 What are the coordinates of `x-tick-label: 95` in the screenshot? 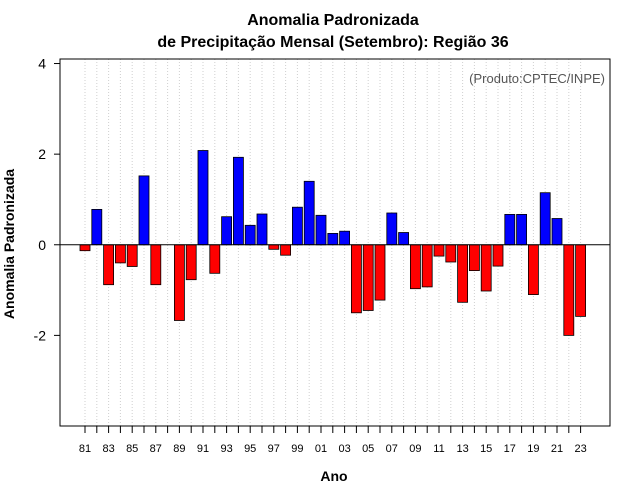 It's located at (250, 449).